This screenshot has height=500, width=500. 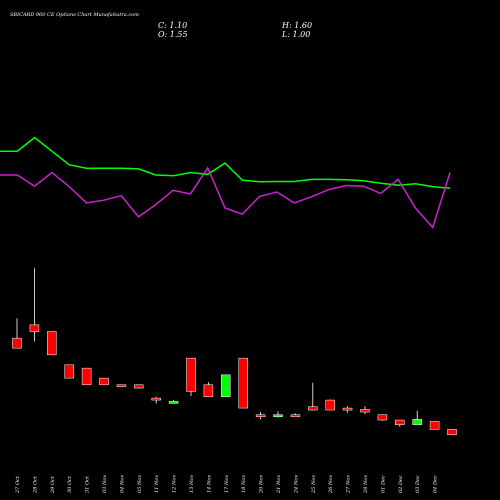 What do you see at coordinates (175, 484) in the screenshot?
I see `x-tick-label: 12 Nov` at bounding box center [175, 484].